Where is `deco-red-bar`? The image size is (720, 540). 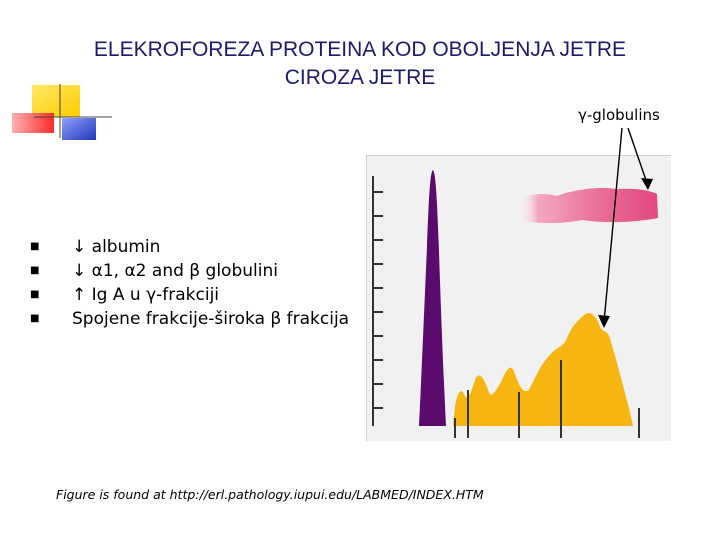
deco-red-bar is located at coordinates (33, 123).